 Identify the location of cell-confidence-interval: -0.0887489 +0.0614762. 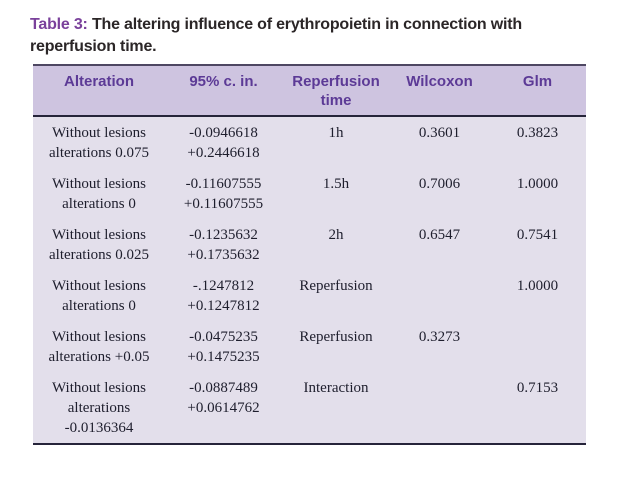
(223, 398).